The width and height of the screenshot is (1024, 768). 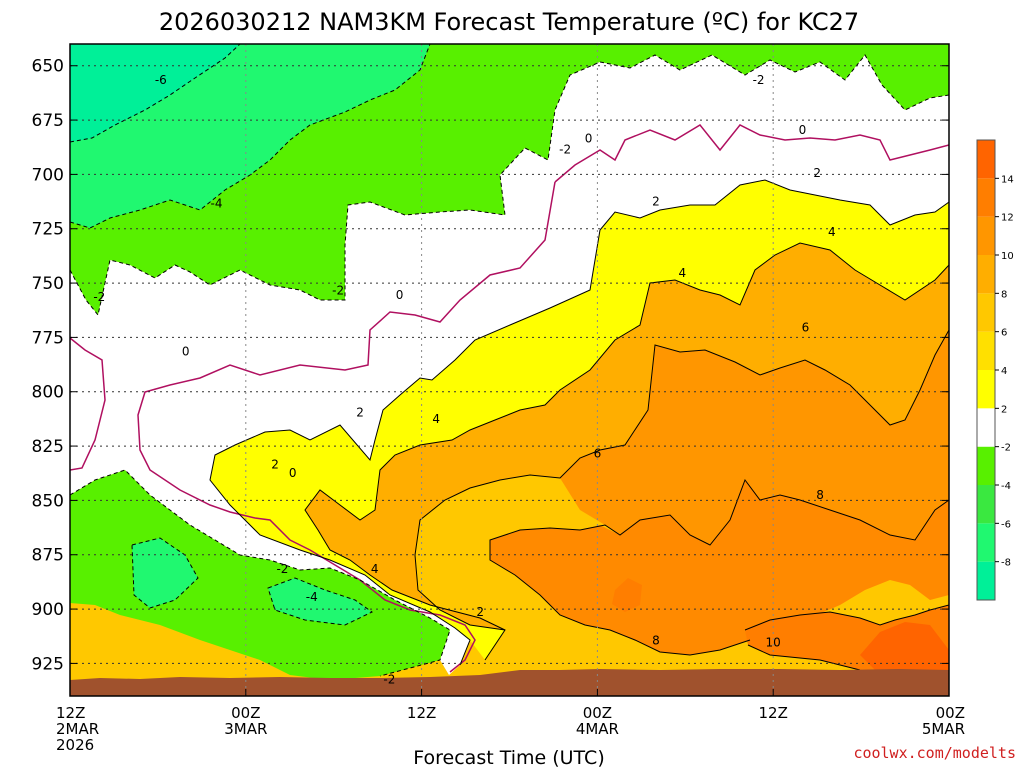 What do you see at coordinates (88, 404) in the screenshot?
I see `contour-zero-left` at bounding box center [88, 404].